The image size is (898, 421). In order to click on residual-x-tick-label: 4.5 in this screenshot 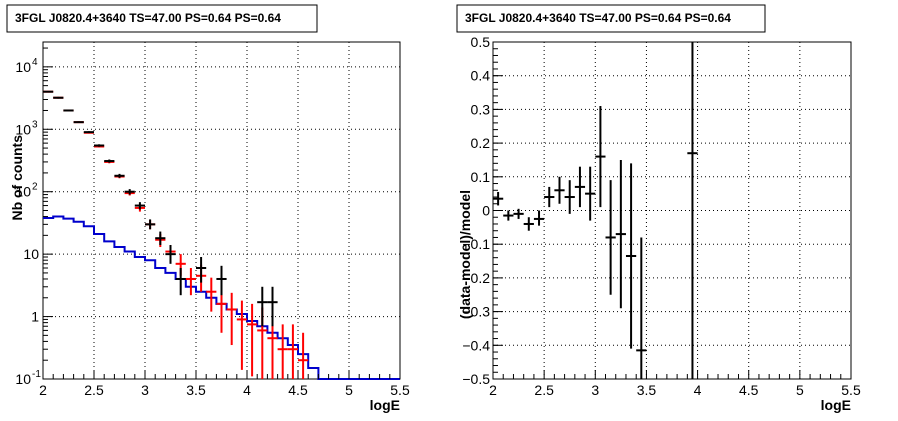, I will do `click(749, 390)`.